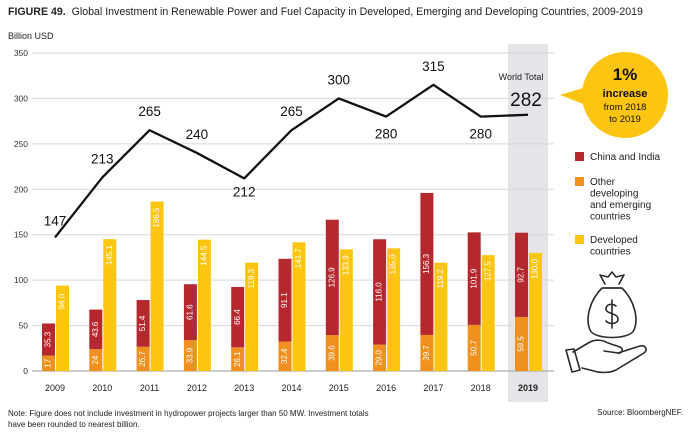 This screenshot has height=434, width=693. Describe the element at coordinates (573, 360) in the screenshot. I see `hand-cuff` at that location.